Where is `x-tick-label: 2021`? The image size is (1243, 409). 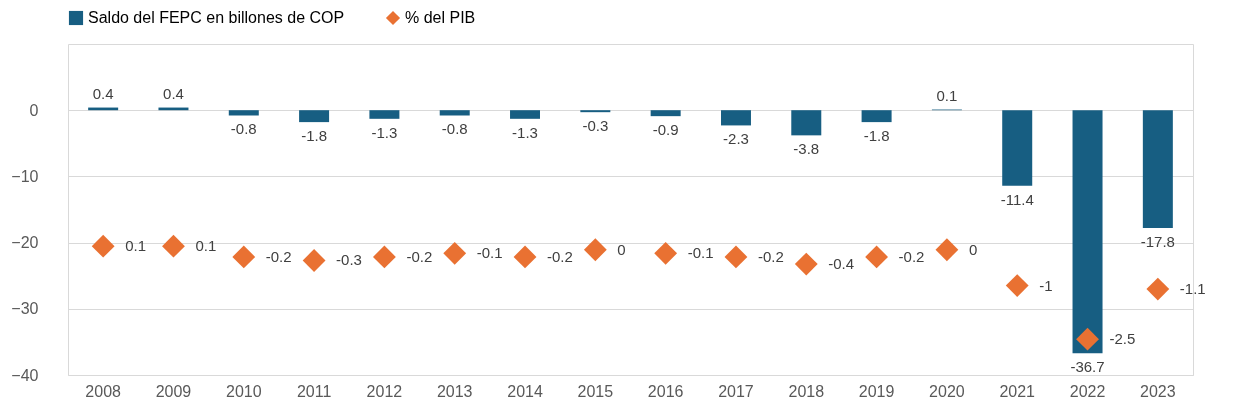 x-tick-label: 2021 is located at coordinates (1017, 391).